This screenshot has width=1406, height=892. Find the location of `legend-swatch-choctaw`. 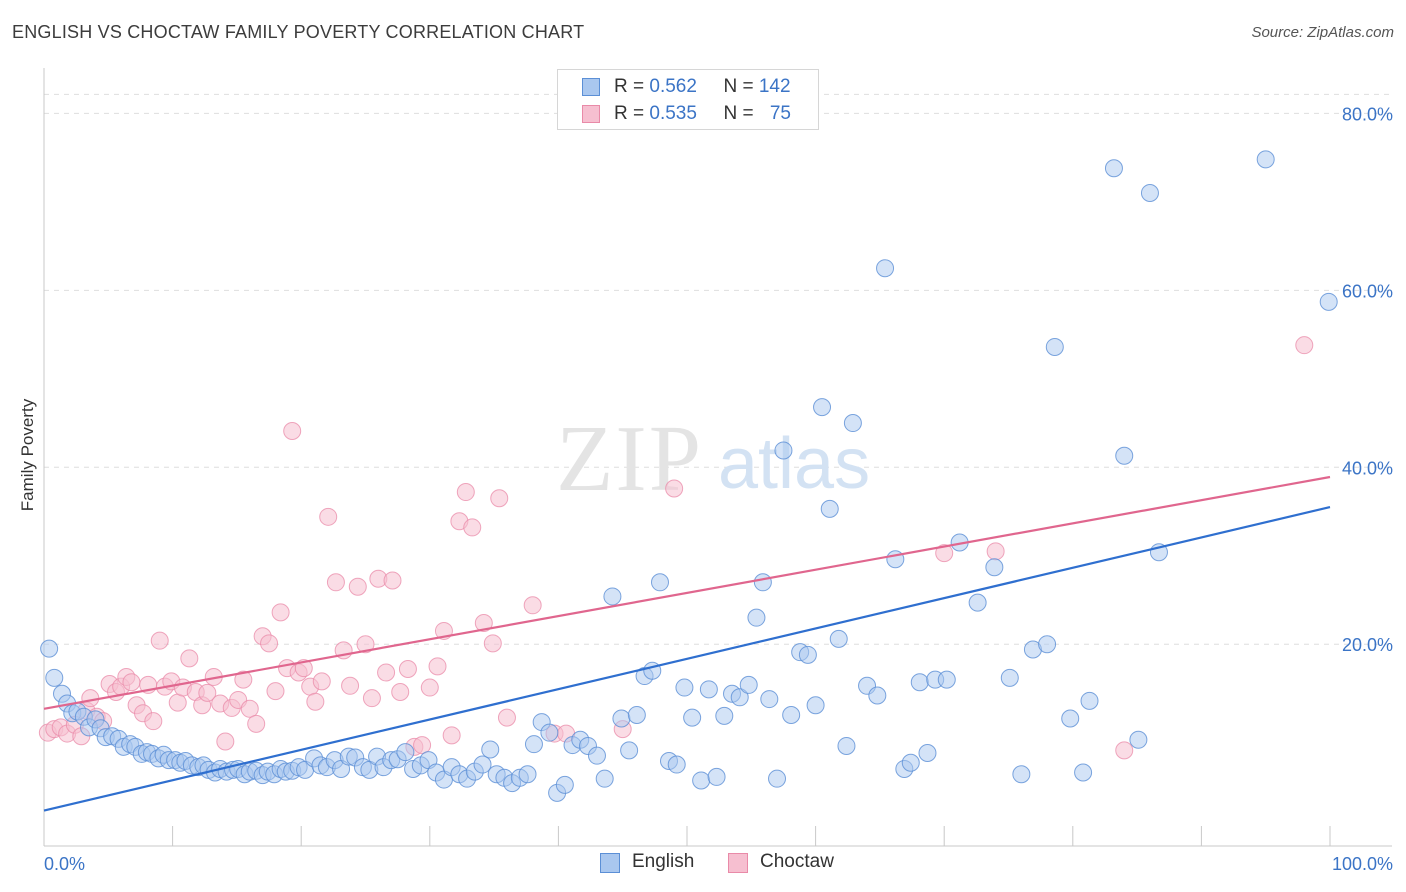

legend-swatch-choctaw is located at coordinates (591, 114).